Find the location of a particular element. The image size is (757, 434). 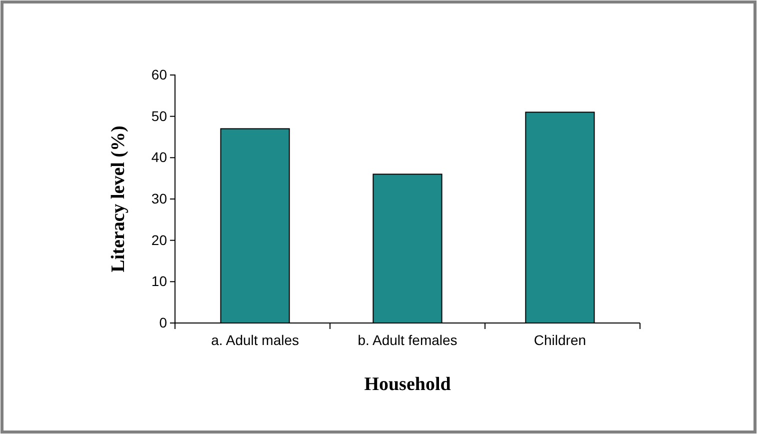

x-tick-label: b. Adult females is located at coordinates (408, 340).